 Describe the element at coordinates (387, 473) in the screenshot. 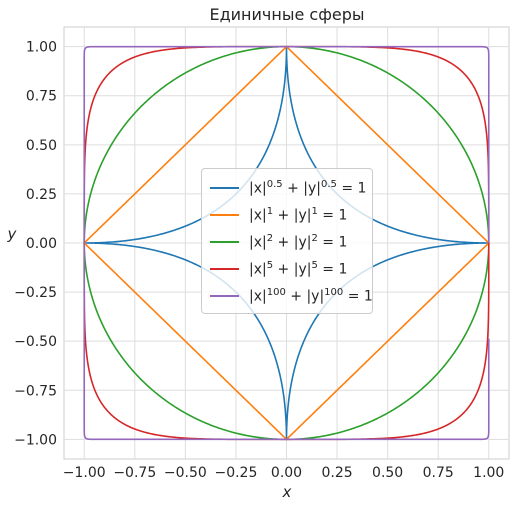

I see `x-tick-label: 0.50` at that location.